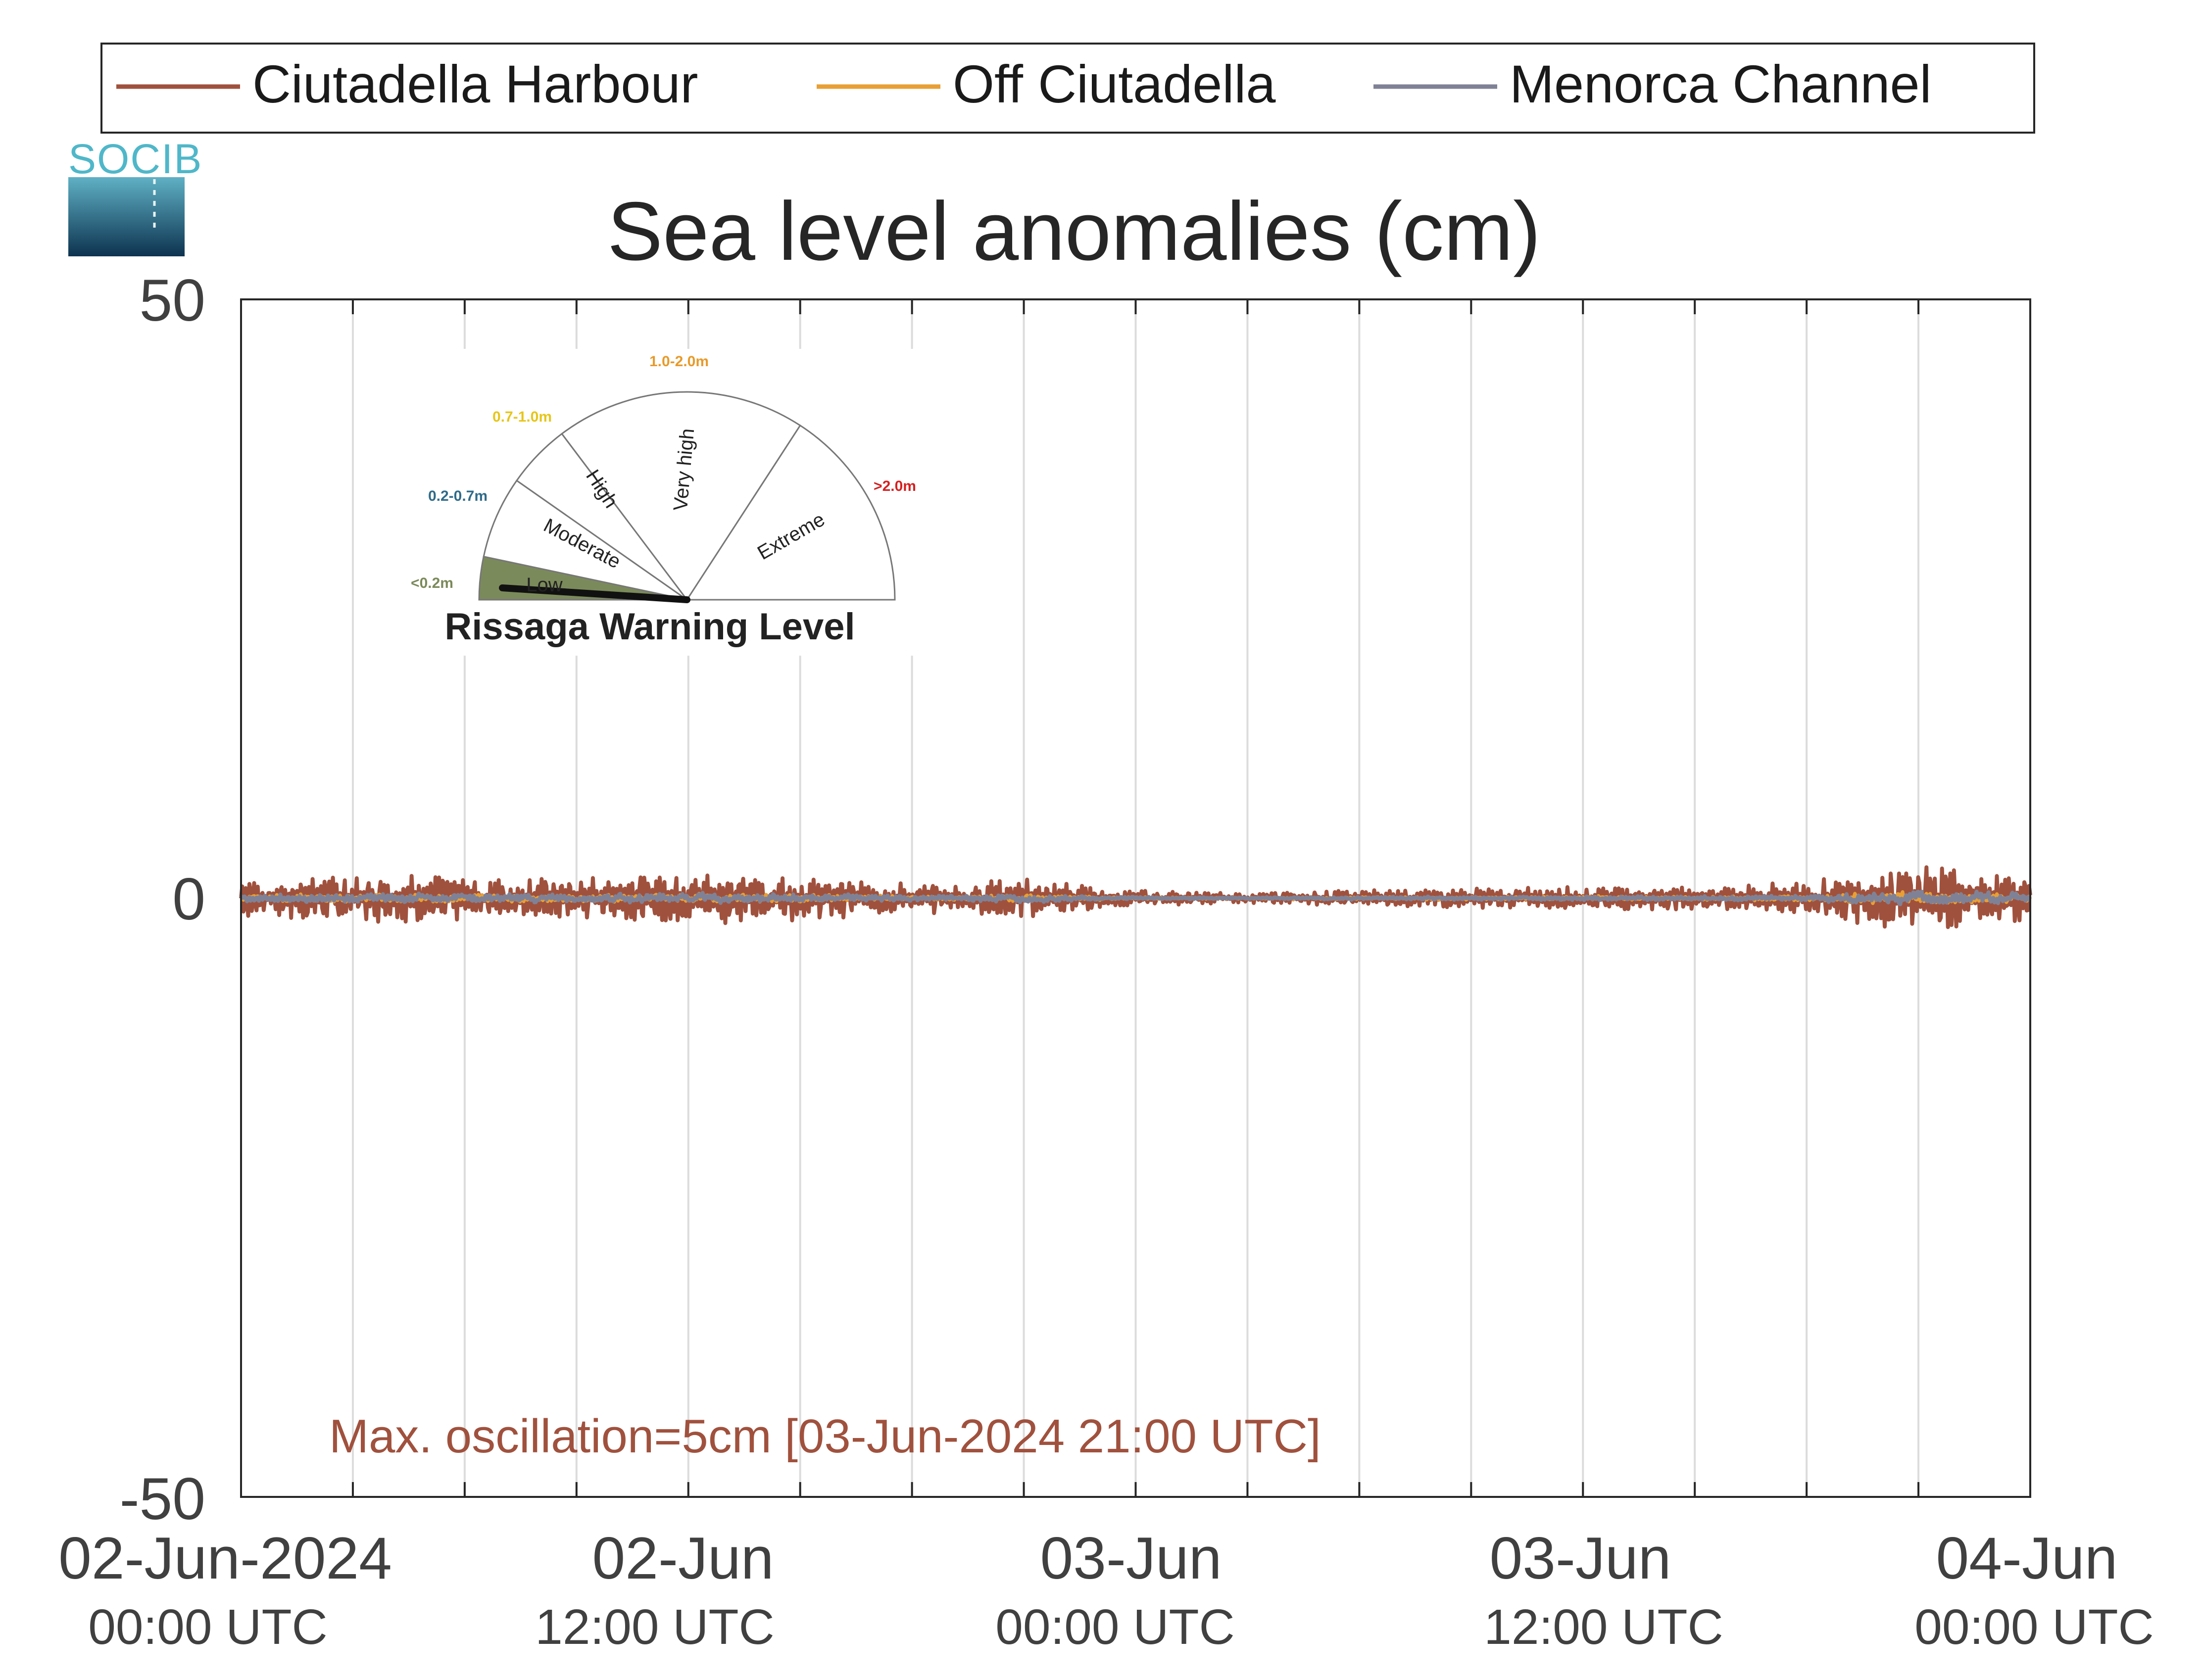  I want to click on gauge-needle, so click(594, 594).